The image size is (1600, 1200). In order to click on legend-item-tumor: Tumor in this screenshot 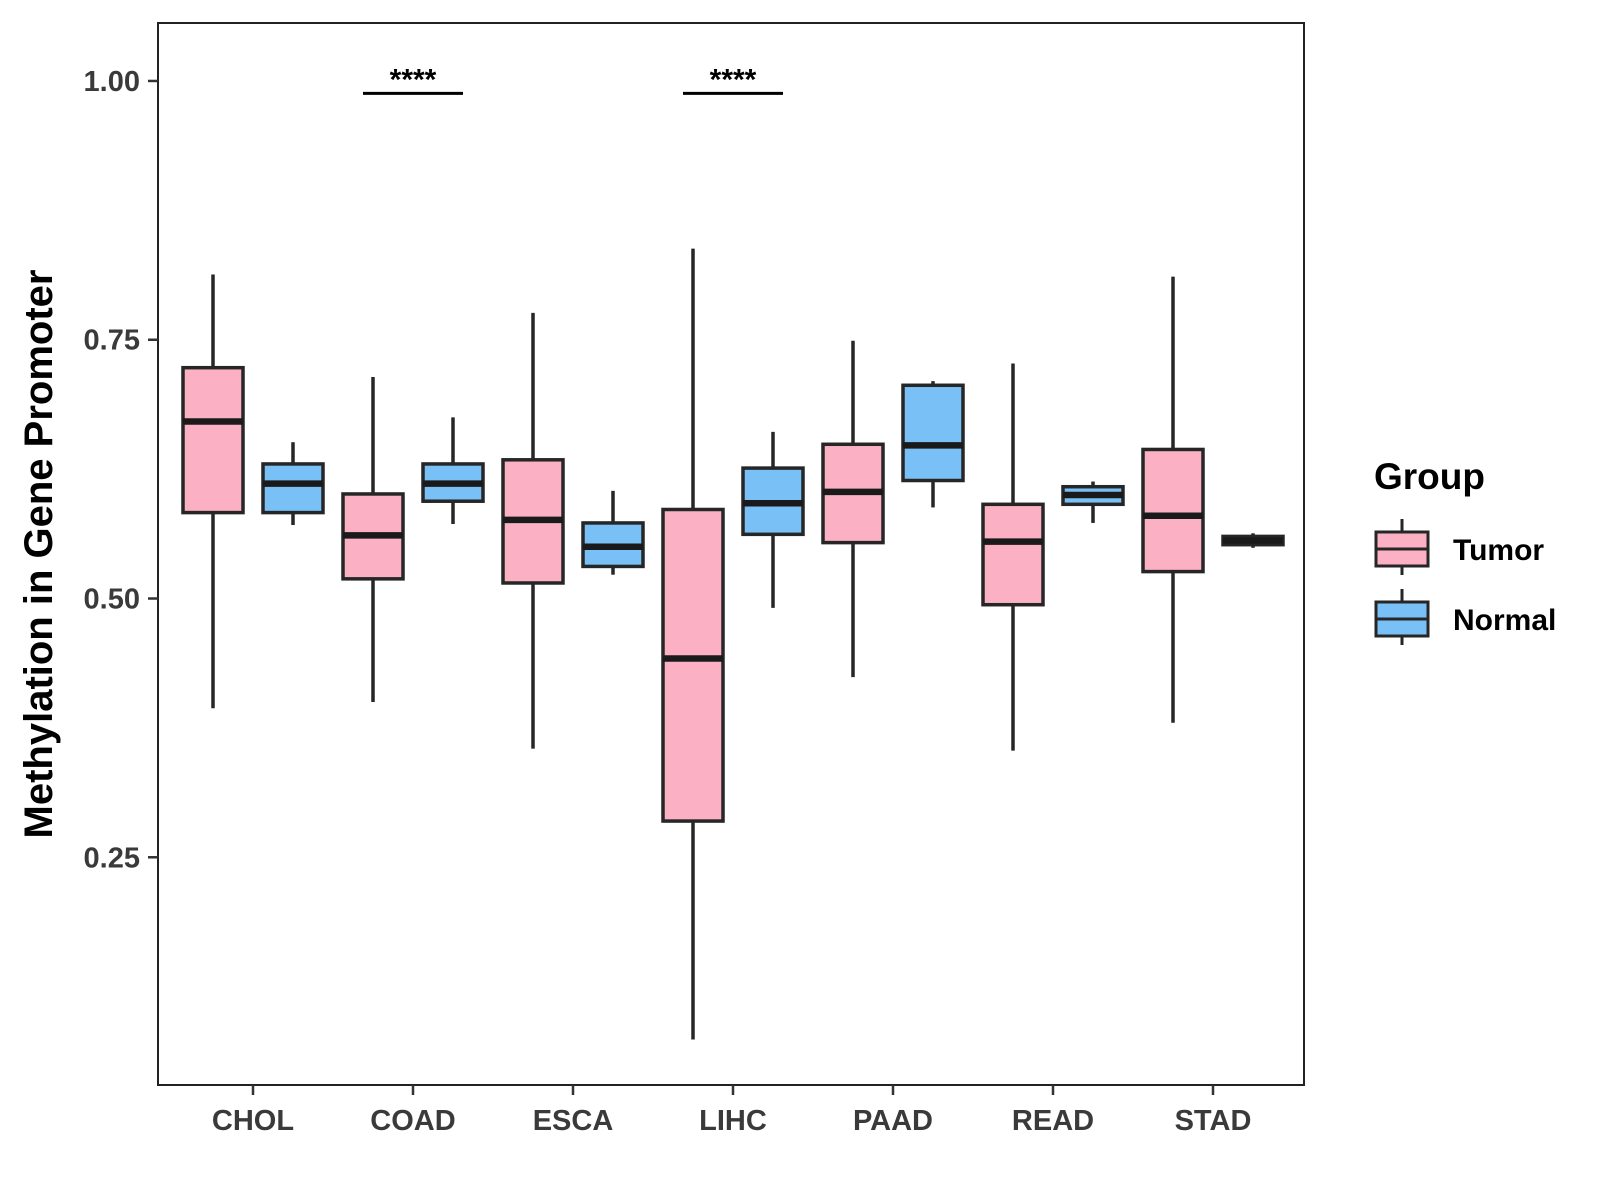, I will do `click(1459, 547)`.